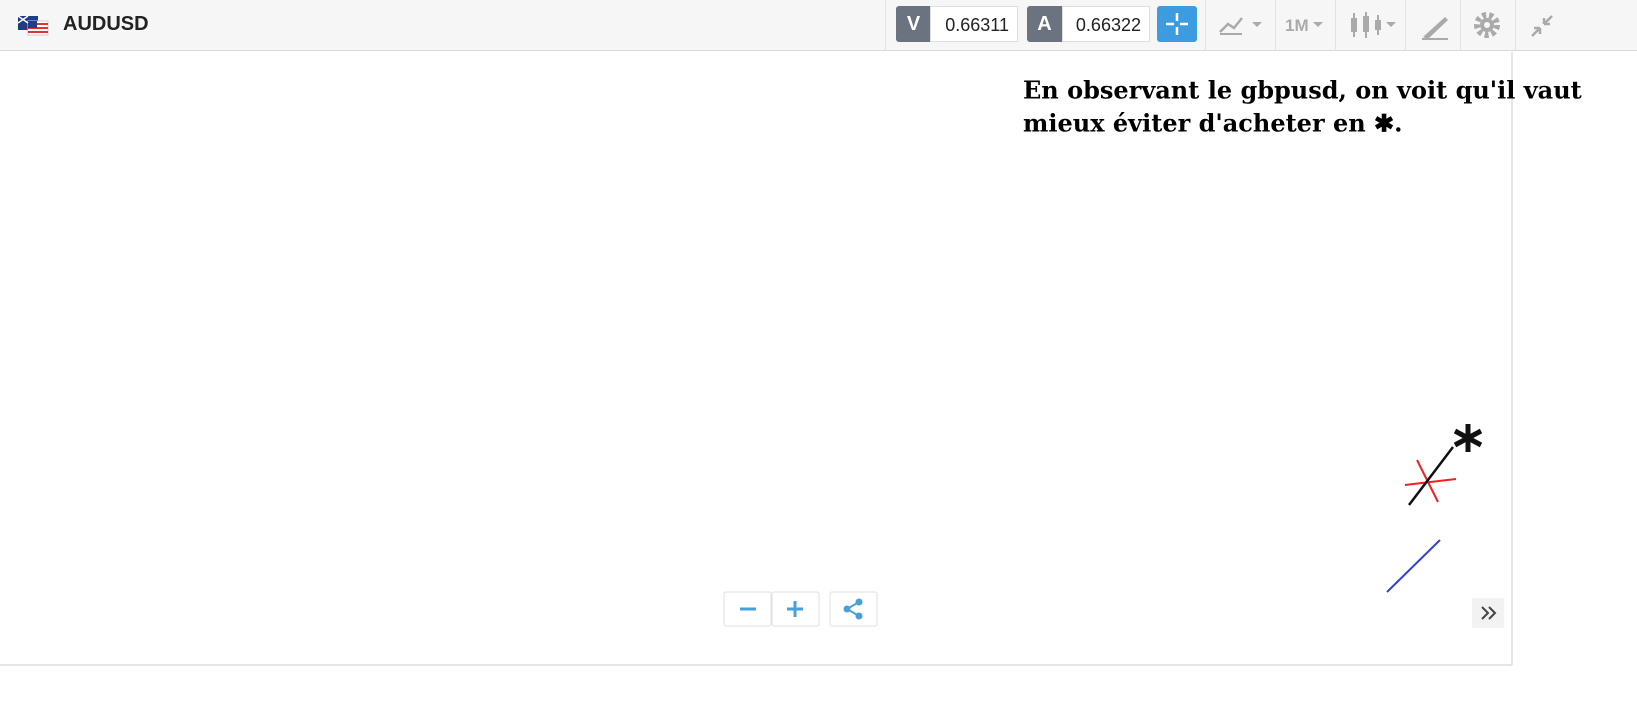 The image size is (1637, 728). What do you see at coordinates (974, 24) in the screenshot?
I see `bid-price: 0.66311` at bounding box center [974, 24].